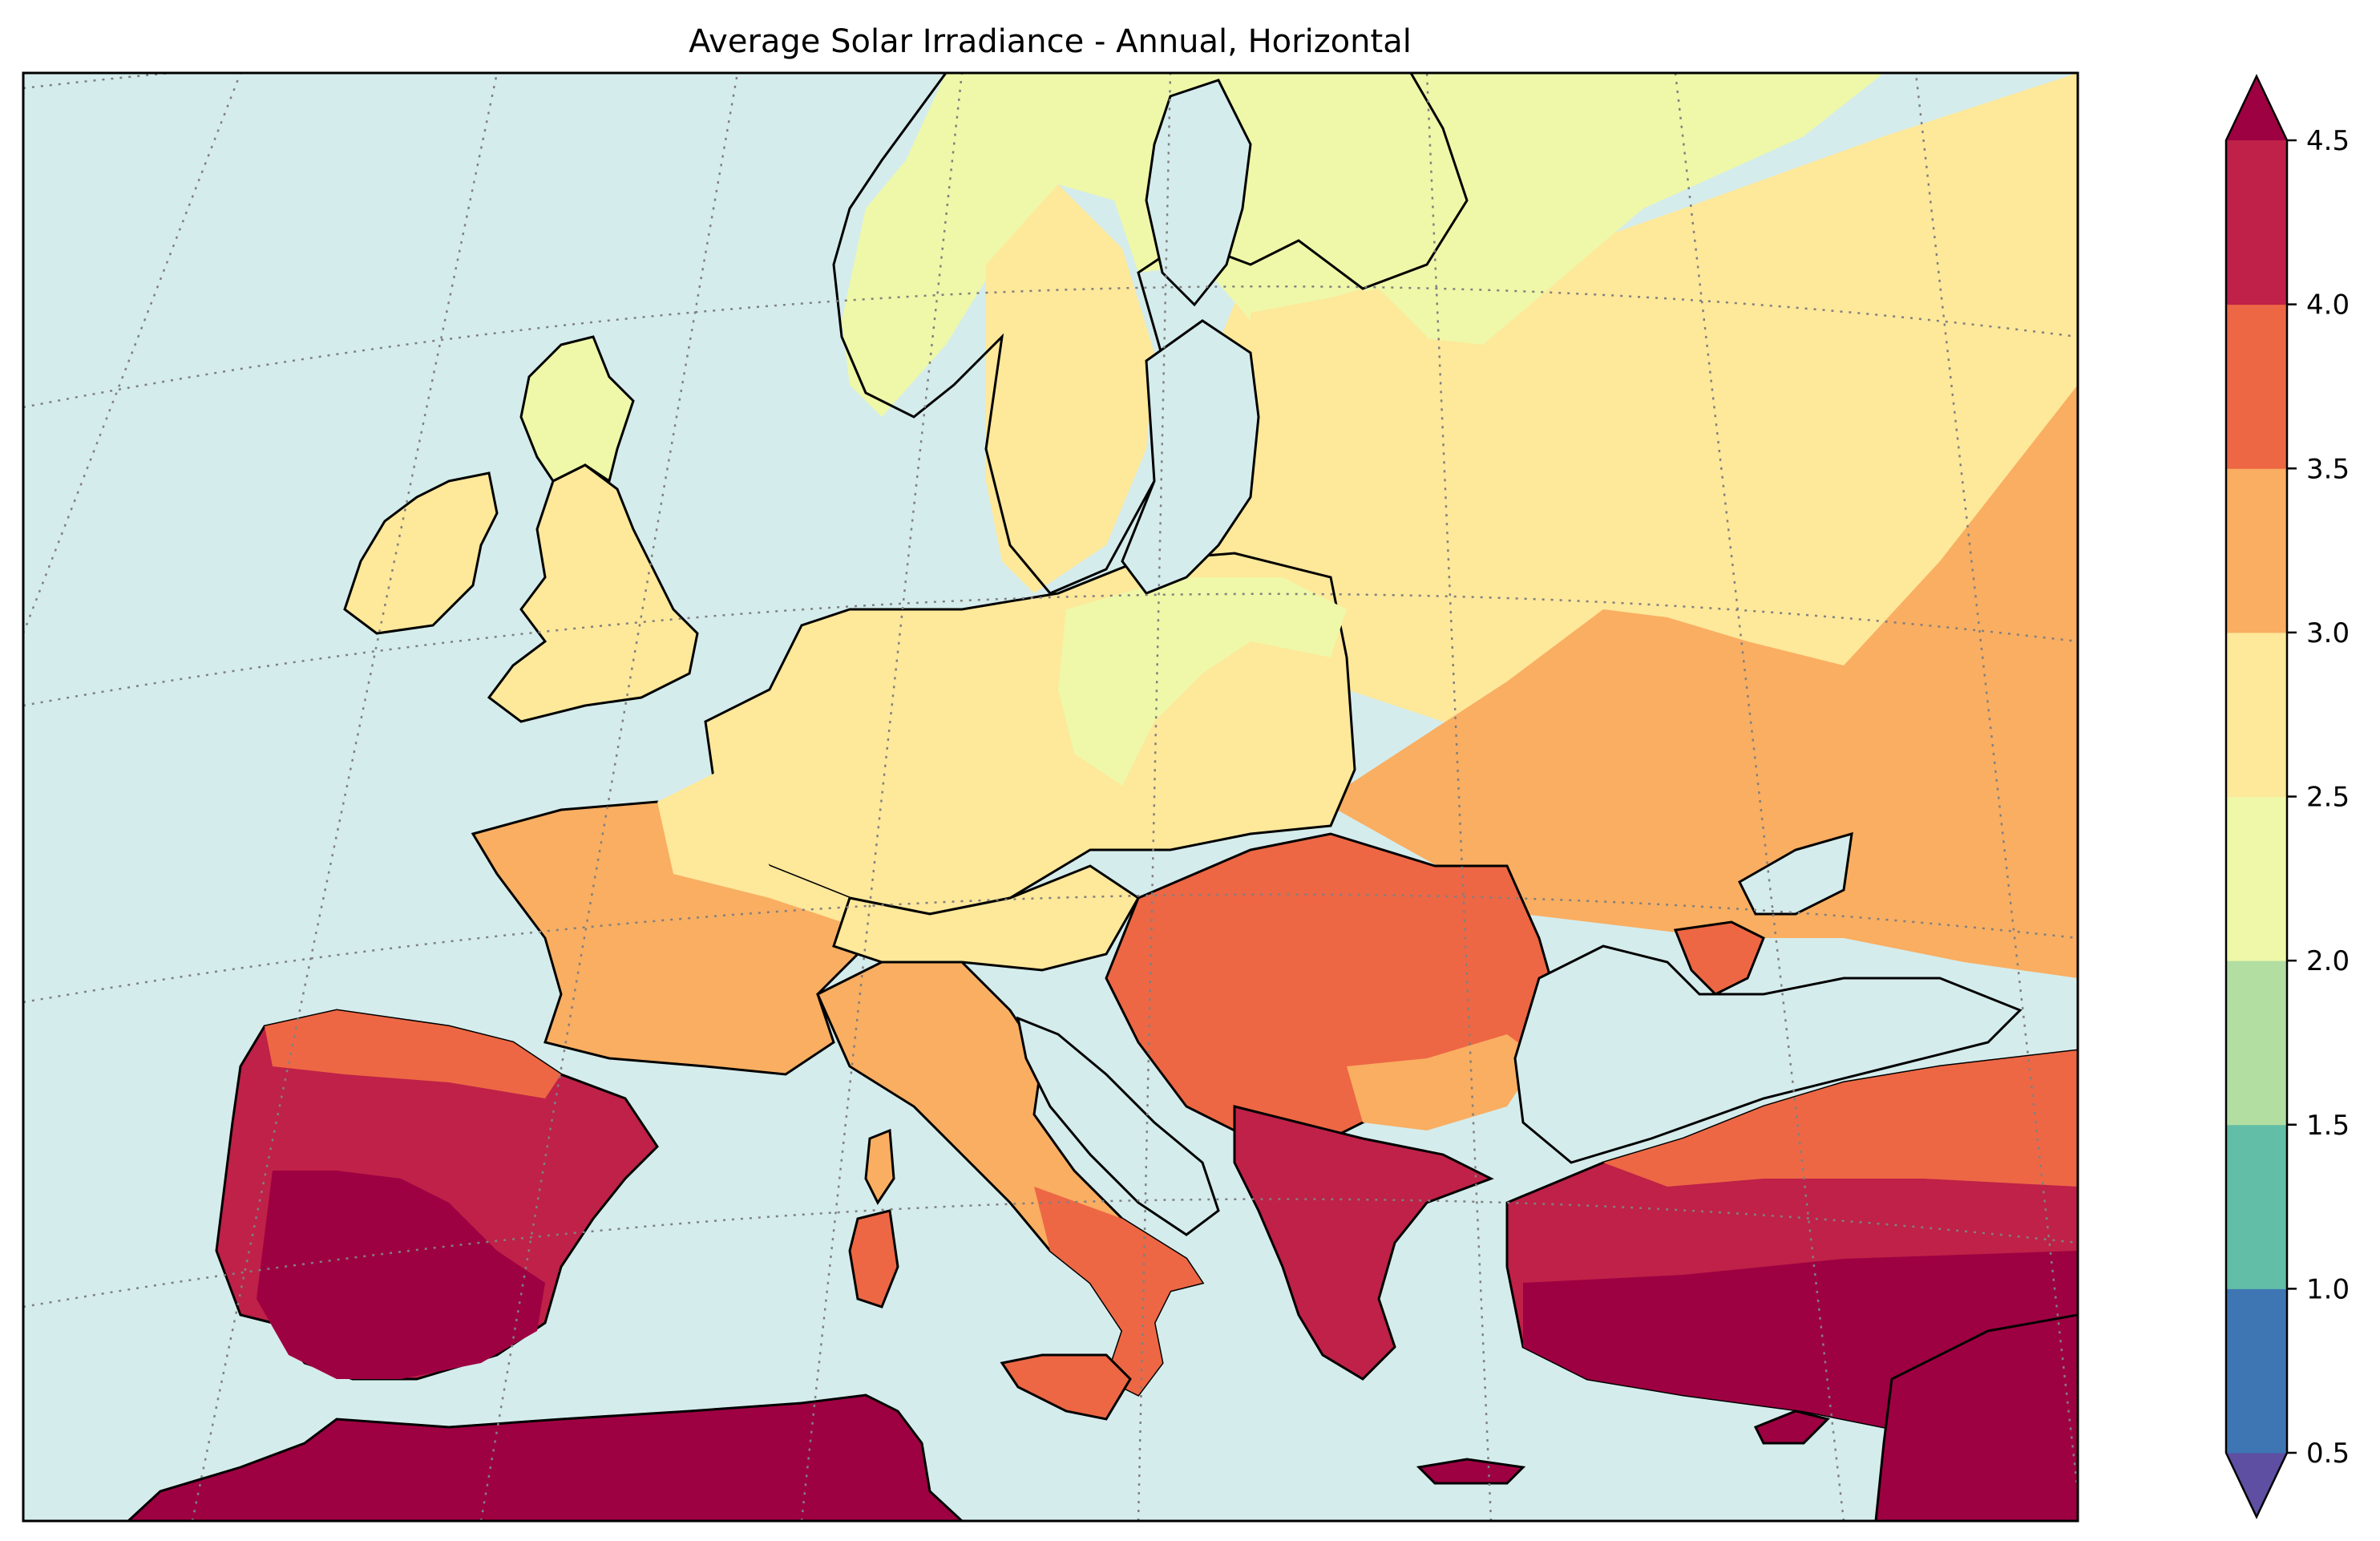 The width and height of the screenshot is (2380, 1541). What do you see at coordinates (1701, 681) in the screenshot?
I see `region-ukraine` at bounding box center [1701, 681].